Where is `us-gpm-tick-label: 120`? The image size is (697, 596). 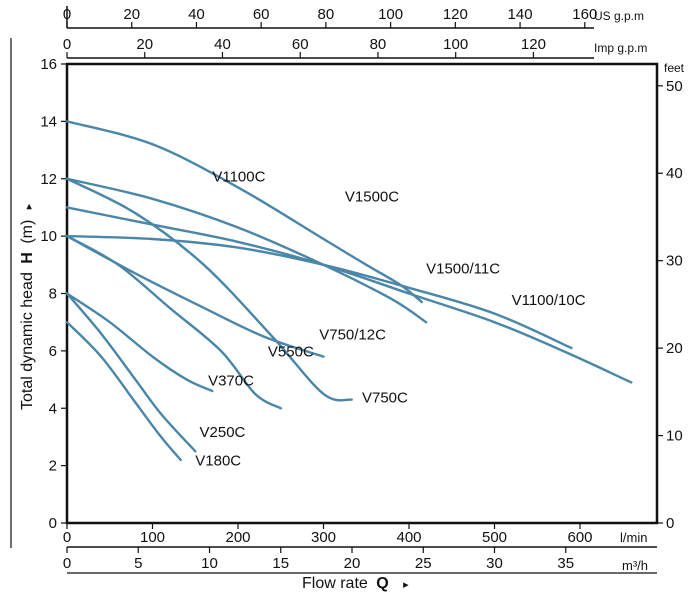 us-gpm-tick-label: 120 is located at coordinates (455, 14).